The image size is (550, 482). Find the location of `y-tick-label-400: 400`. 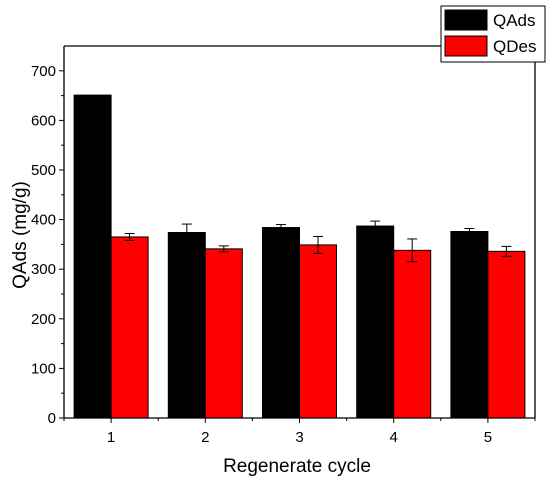

y-tick-label-400: 400 is located at coordinates (43, 220).